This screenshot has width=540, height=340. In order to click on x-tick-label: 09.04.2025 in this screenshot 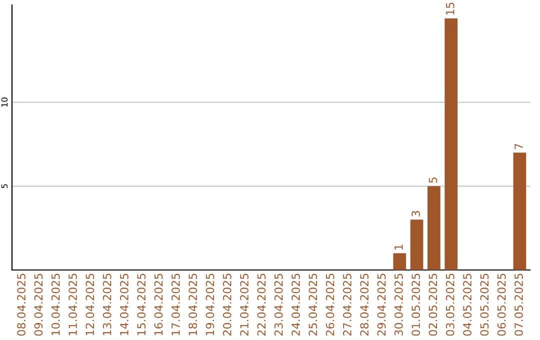, I will do `click(38, 305)`.